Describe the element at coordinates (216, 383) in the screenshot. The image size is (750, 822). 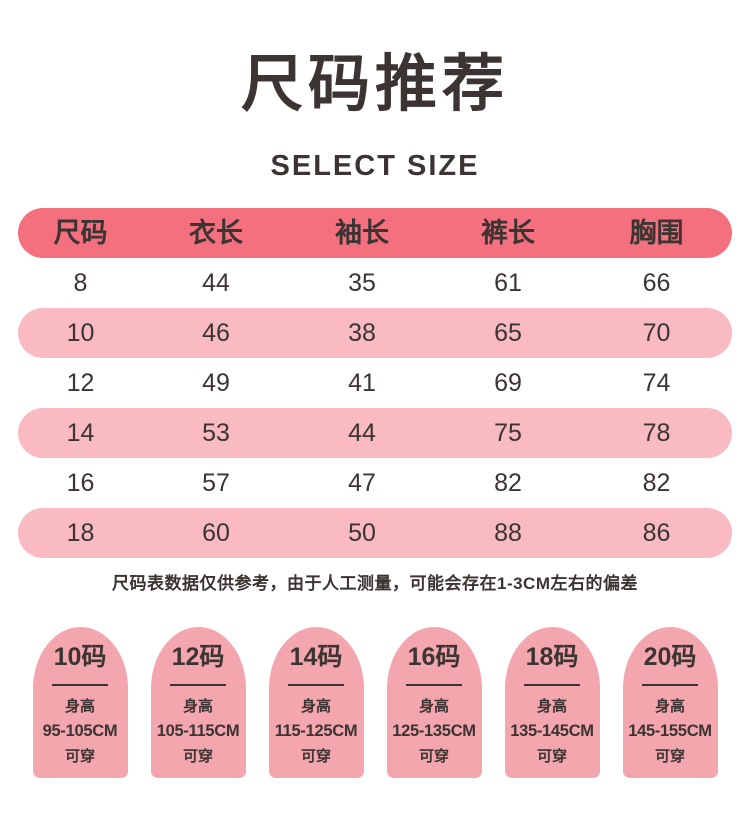
I see `table-cell: 49` at that location.